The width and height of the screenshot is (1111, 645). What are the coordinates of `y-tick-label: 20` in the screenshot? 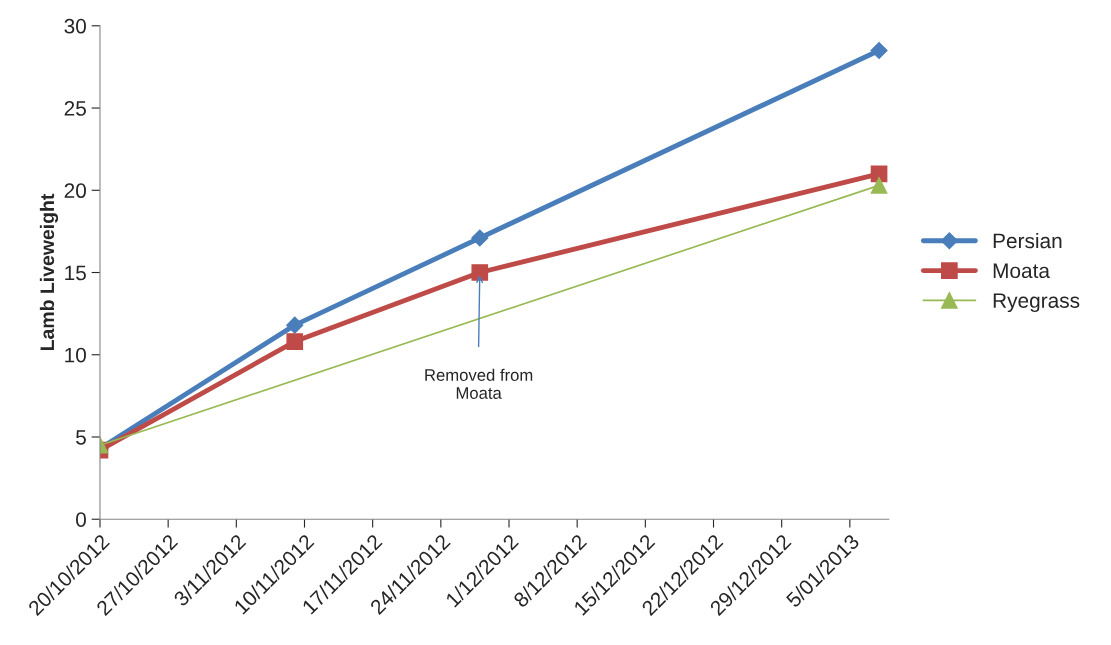 It's located at (75, 191).